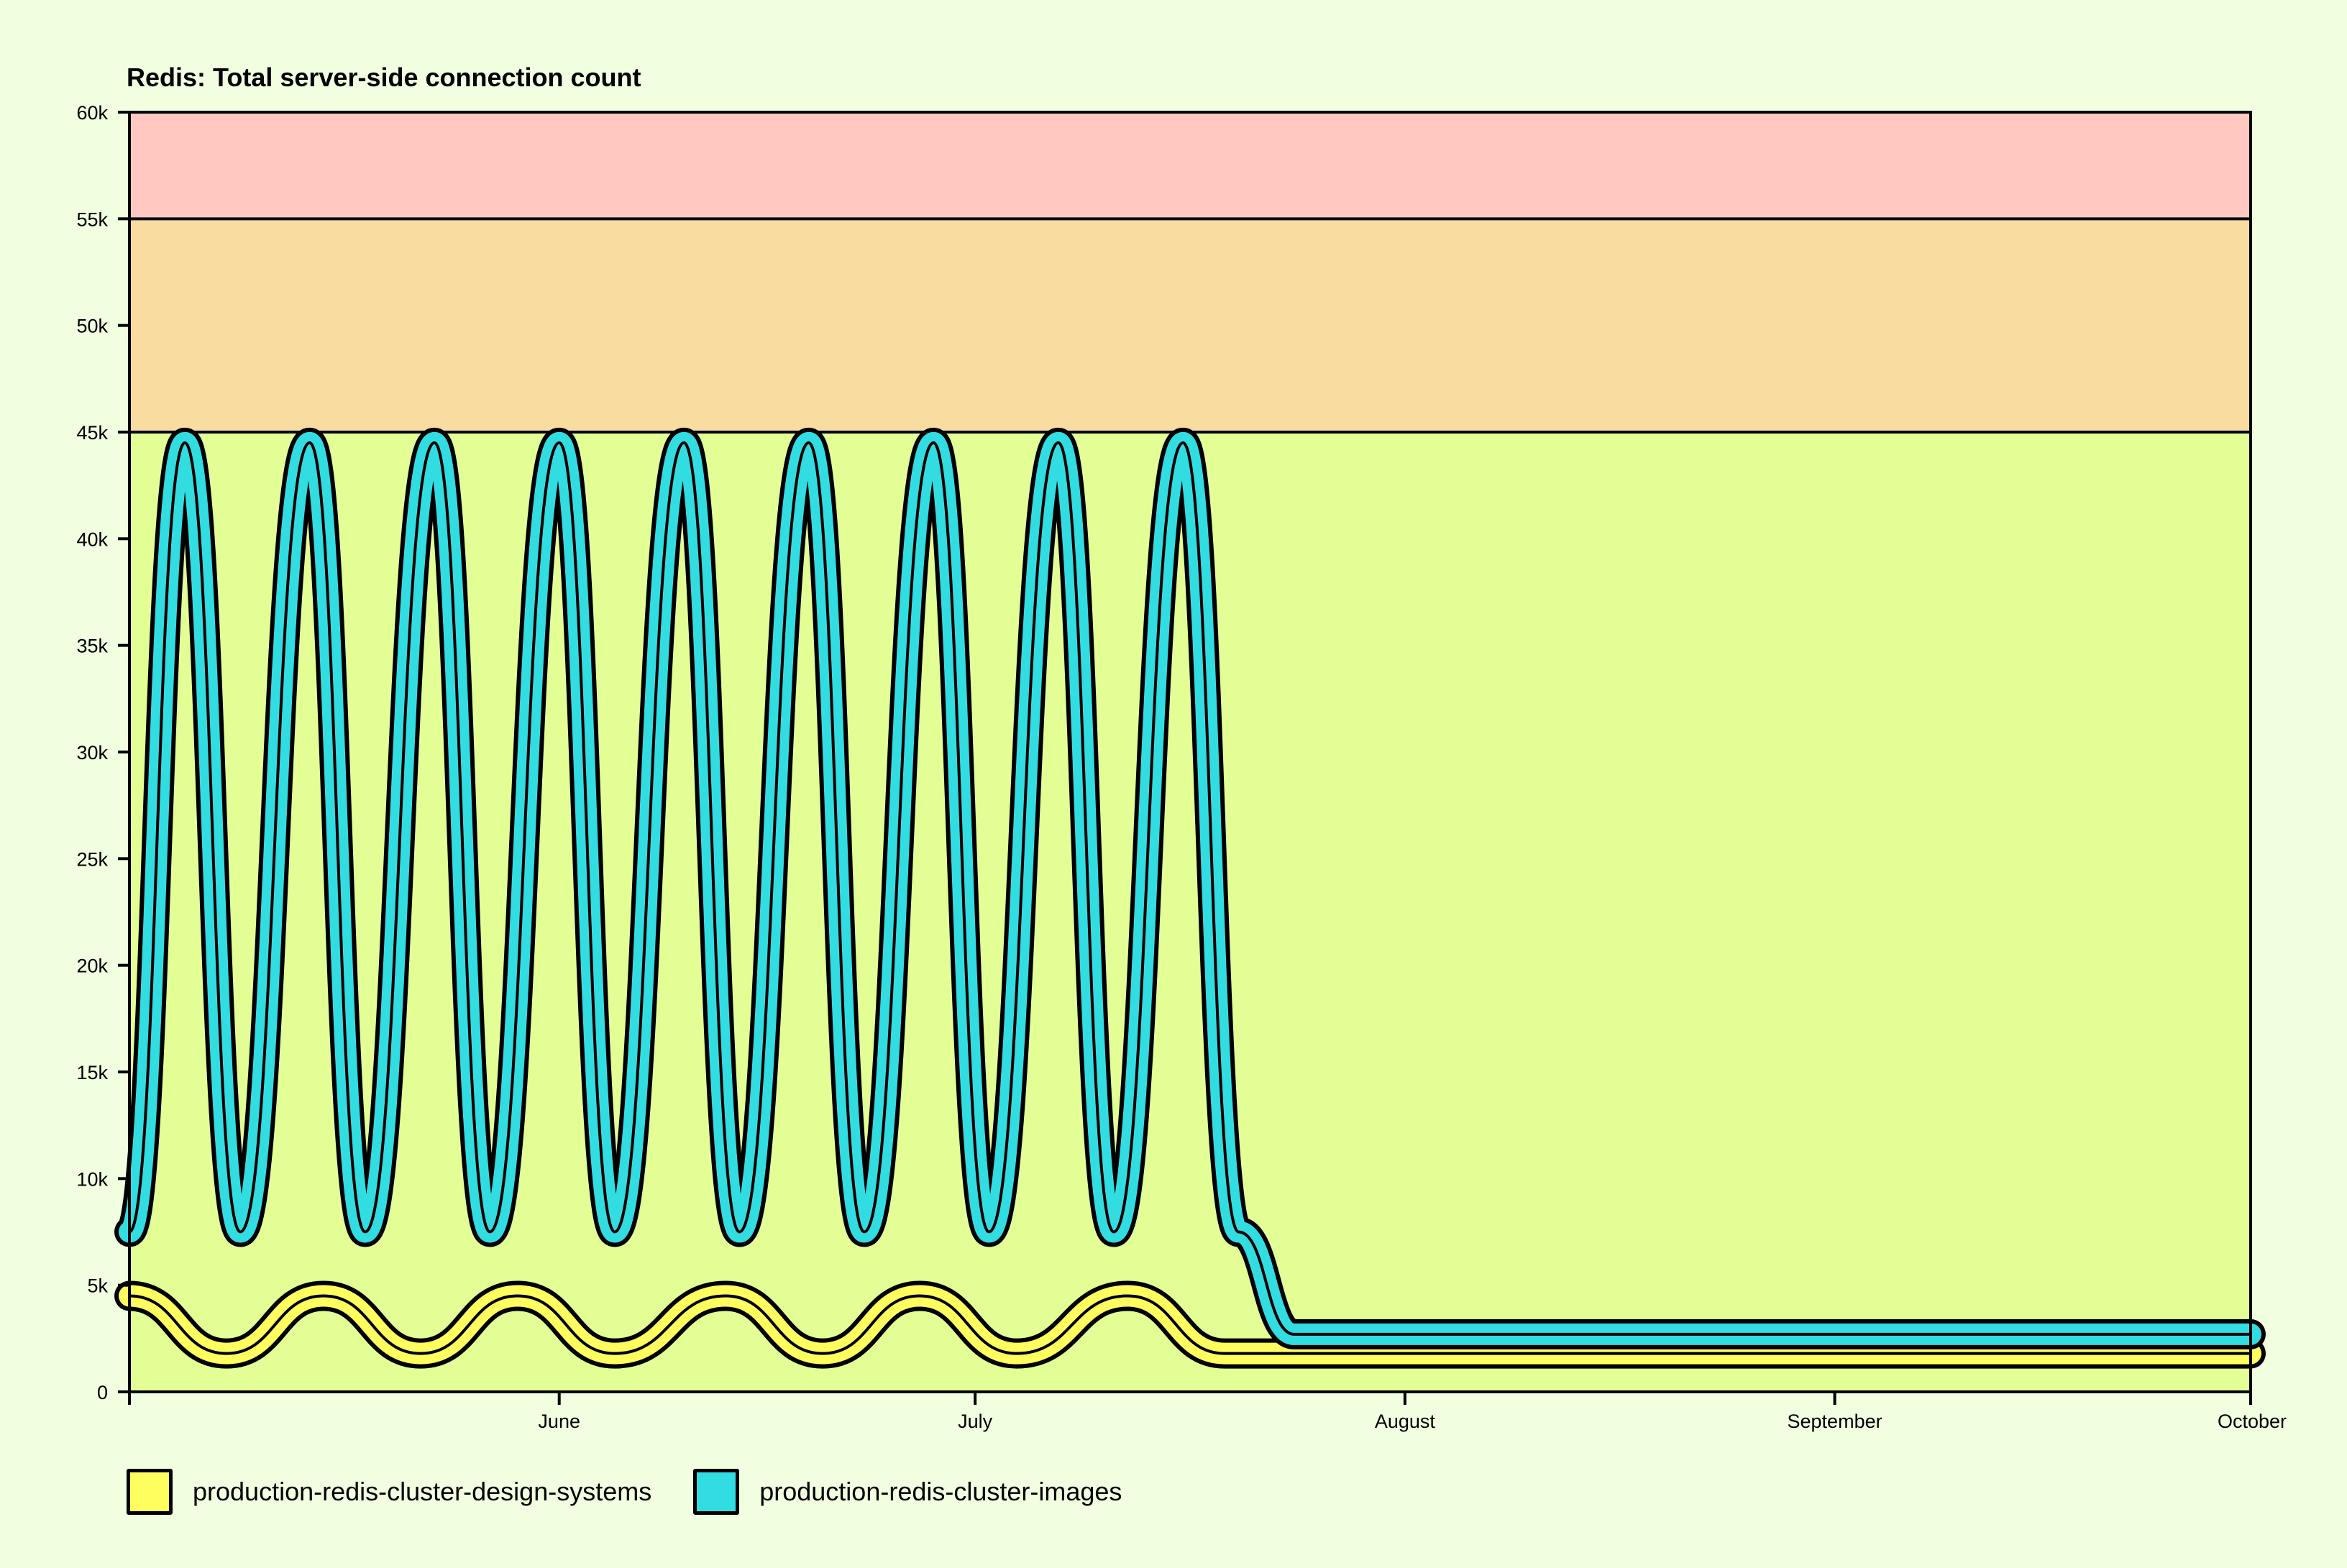 Image resolution: width=2347 pixels, height=1568 pixels. Describe the element at coordinates (92, 753) in the screenshot. I see `y-tick-label: 30k` at that location.